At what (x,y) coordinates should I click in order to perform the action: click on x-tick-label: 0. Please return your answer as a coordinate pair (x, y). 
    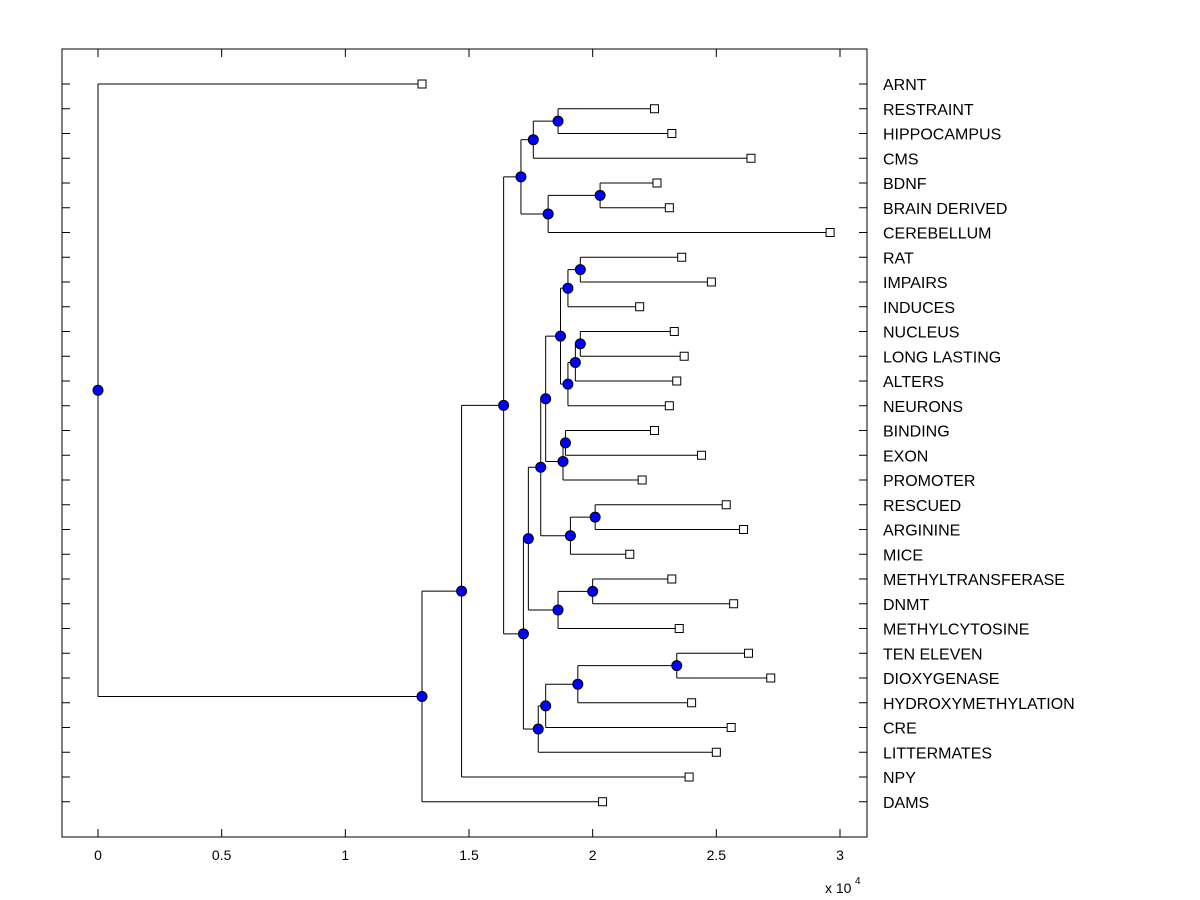
    Looking at the image, I should click on (98, 855).